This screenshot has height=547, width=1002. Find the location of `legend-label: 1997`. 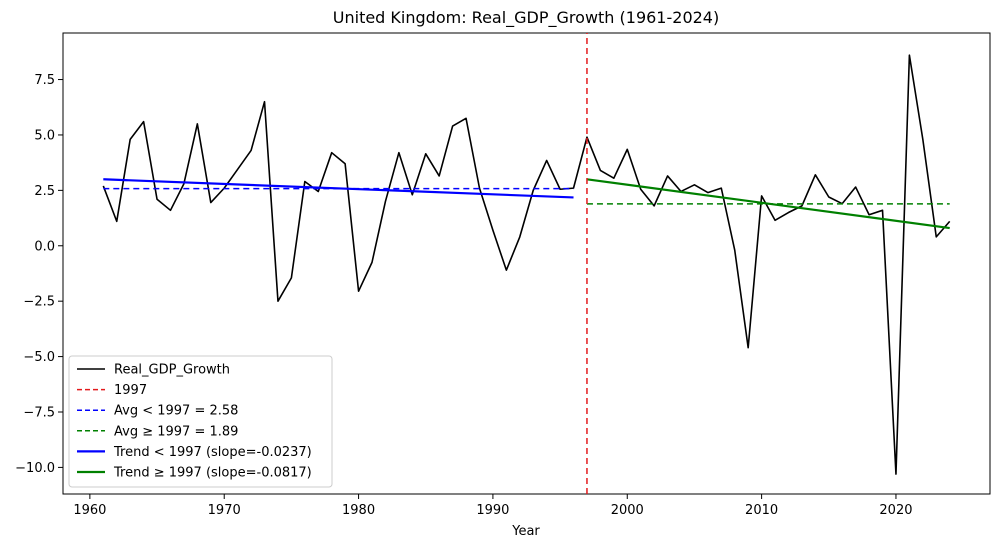

legend-label: 1997 is located at coordinates (130, 390).